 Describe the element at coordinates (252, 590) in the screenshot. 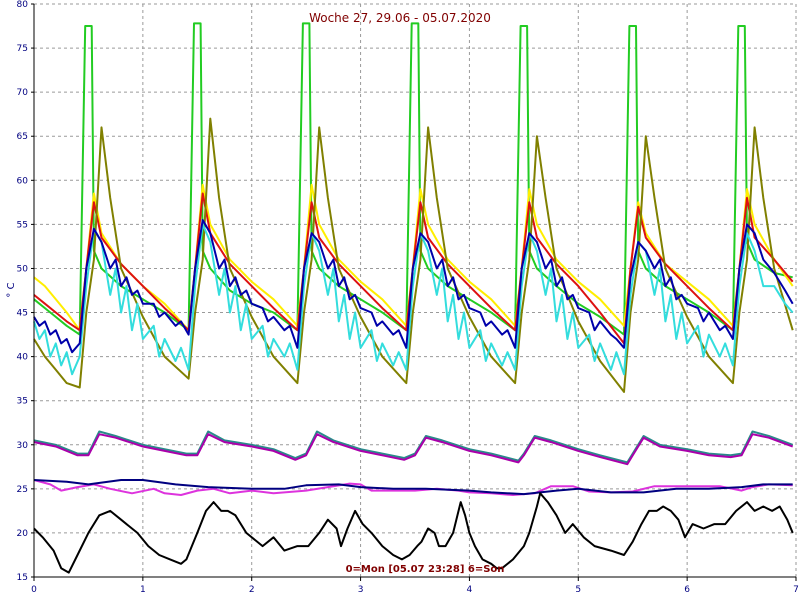

I see `x-tick-label: 2` at that location.